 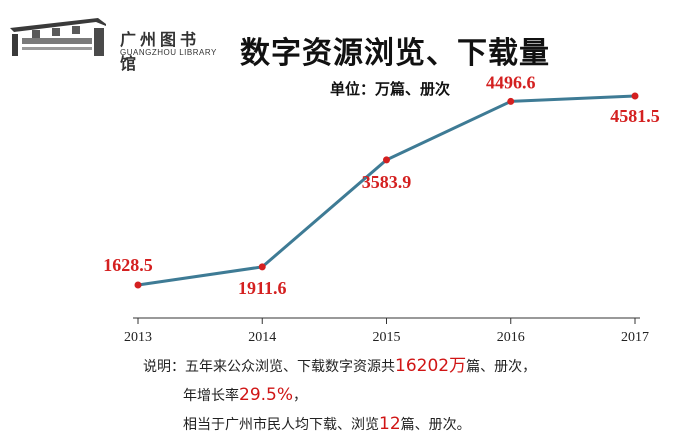 What do you see at coordinates (431, 366) in the screenshot?
I see `note-total-value: 16202万` at bounding box center [431, 366].